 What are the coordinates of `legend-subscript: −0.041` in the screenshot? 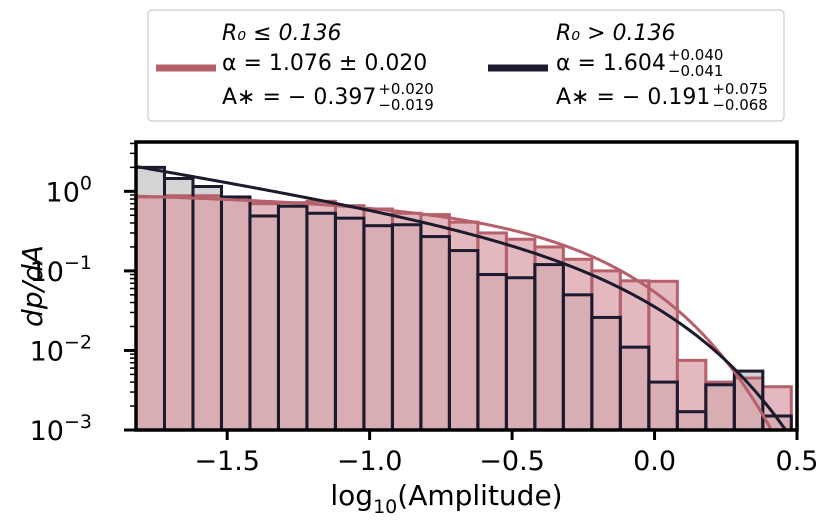 It's located at (696, 71).